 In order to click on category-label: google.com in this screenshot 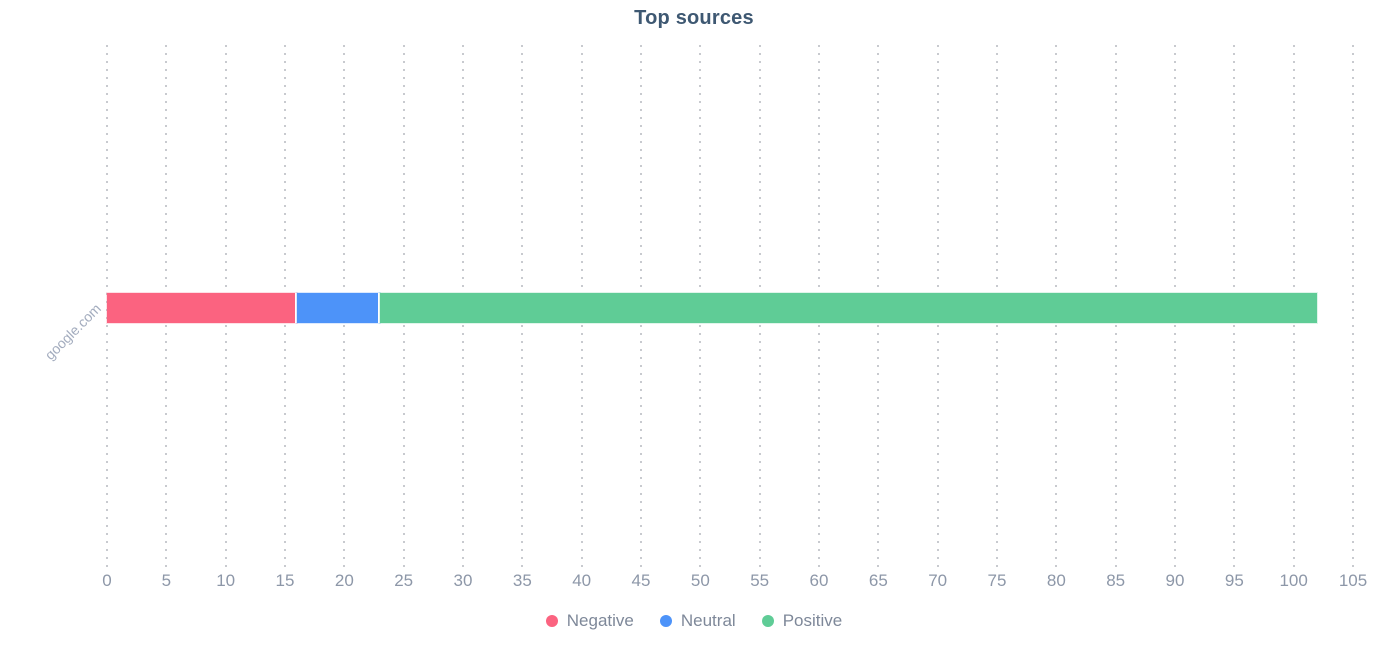, I will do `click(72, 331)`.